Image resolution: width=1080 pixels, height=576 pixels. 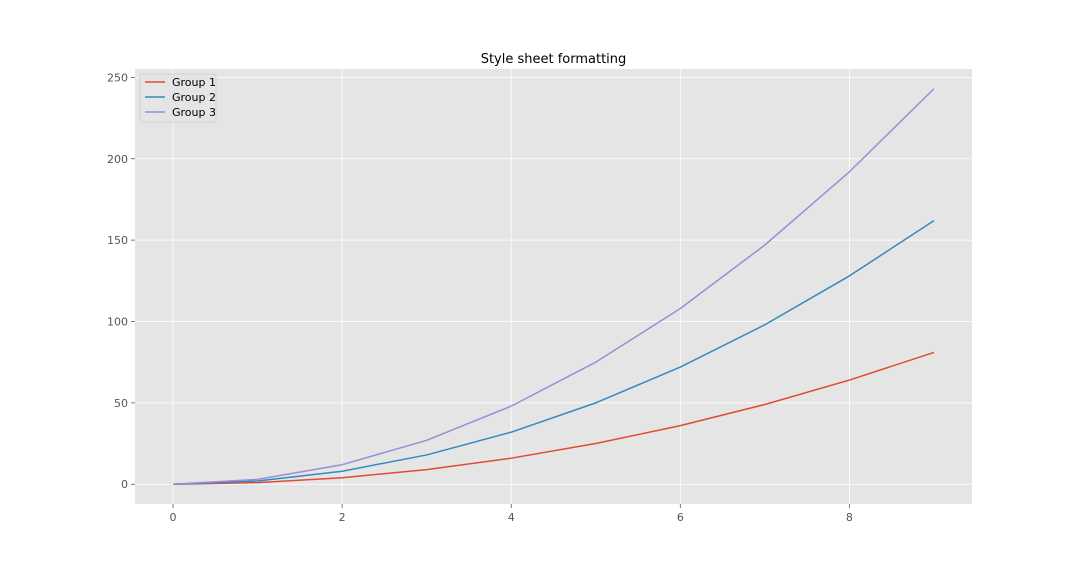 I want to click on y-tick-label: 150, so click(x=117, y=240).